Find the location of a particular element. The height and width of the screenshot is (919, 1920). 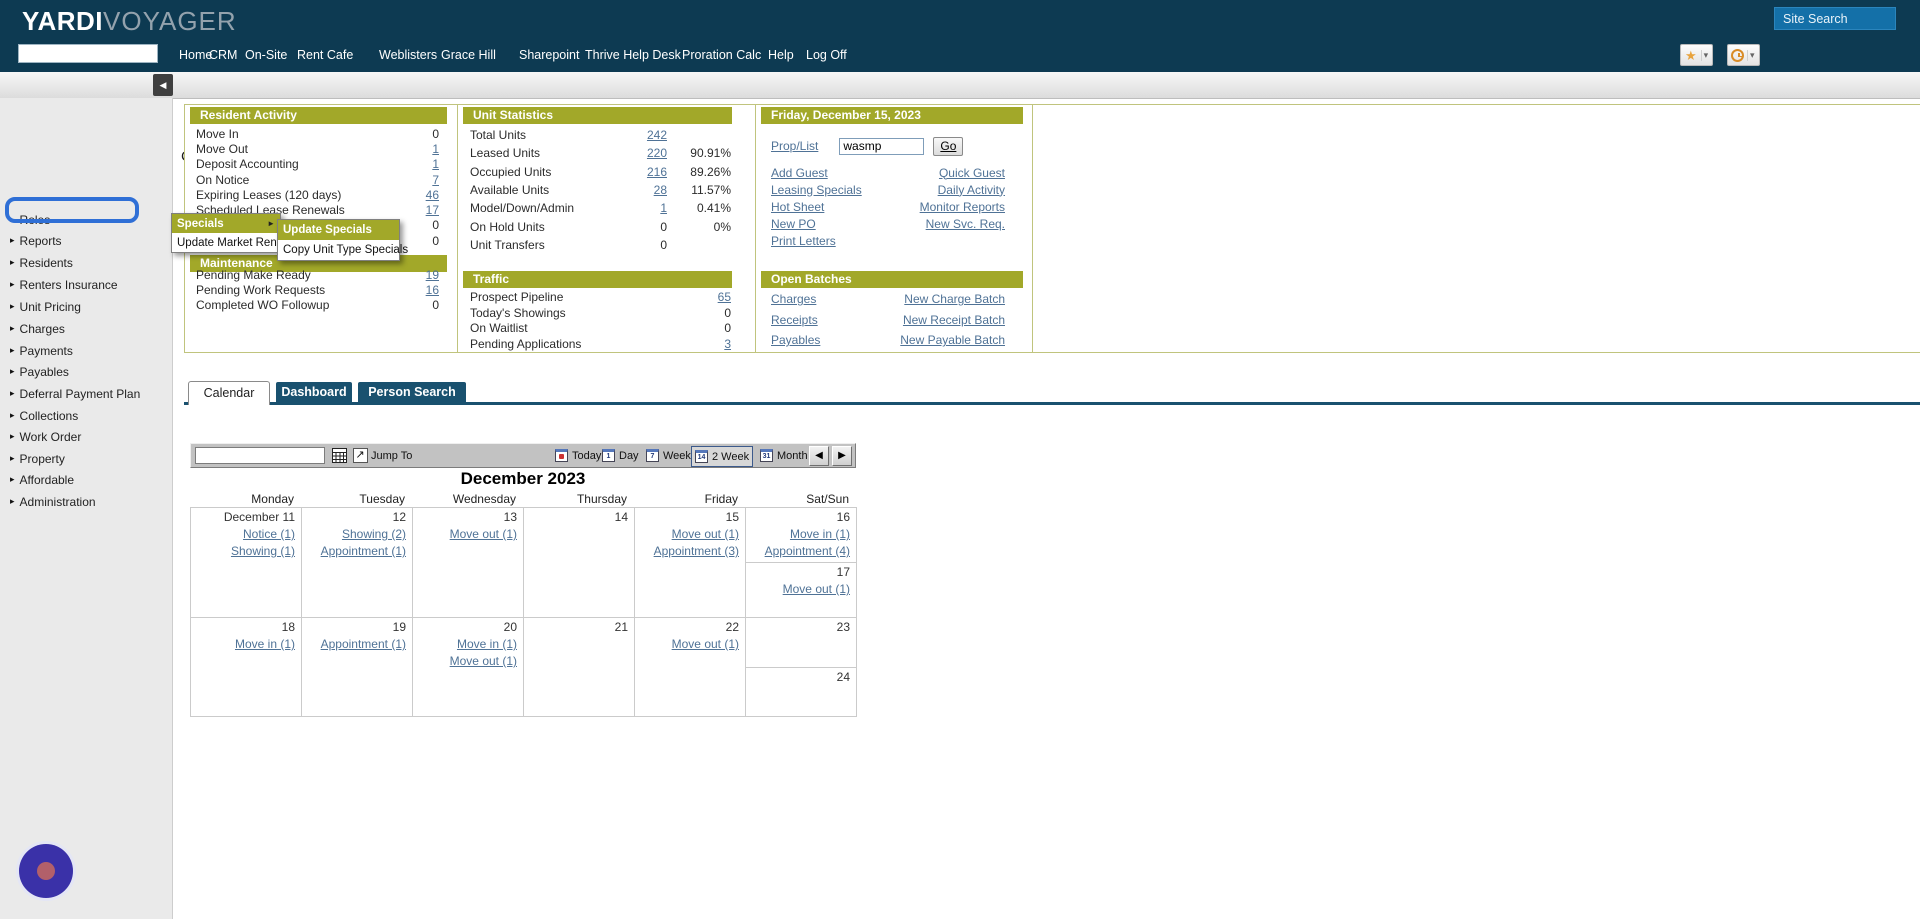

nav-link-onsite: On-Site is located at coordinates (266, 55).